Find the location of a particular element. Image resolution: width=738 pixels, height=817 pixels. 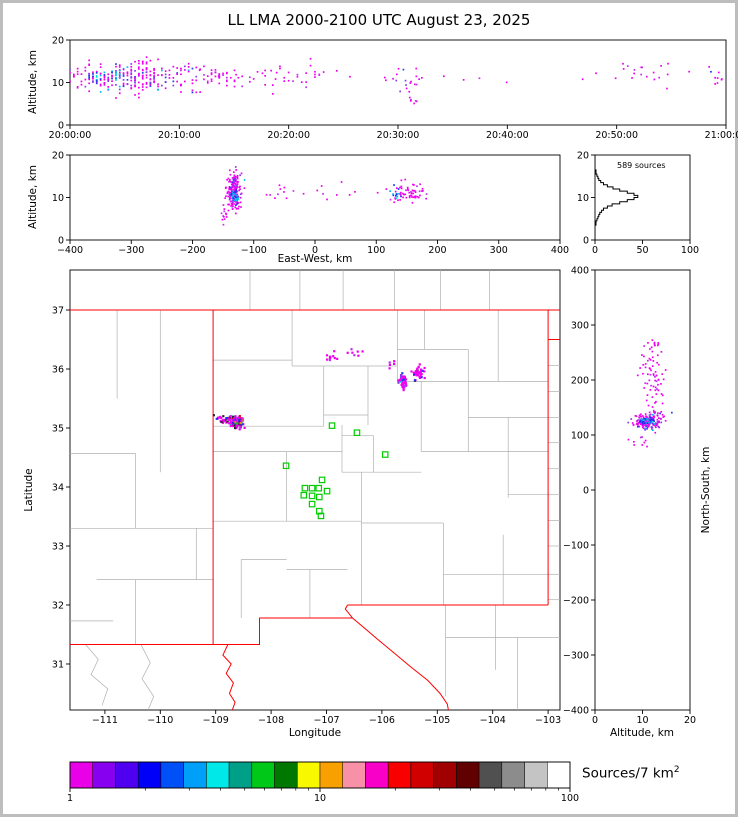

lma-stations is located at coordinates (335, 471).